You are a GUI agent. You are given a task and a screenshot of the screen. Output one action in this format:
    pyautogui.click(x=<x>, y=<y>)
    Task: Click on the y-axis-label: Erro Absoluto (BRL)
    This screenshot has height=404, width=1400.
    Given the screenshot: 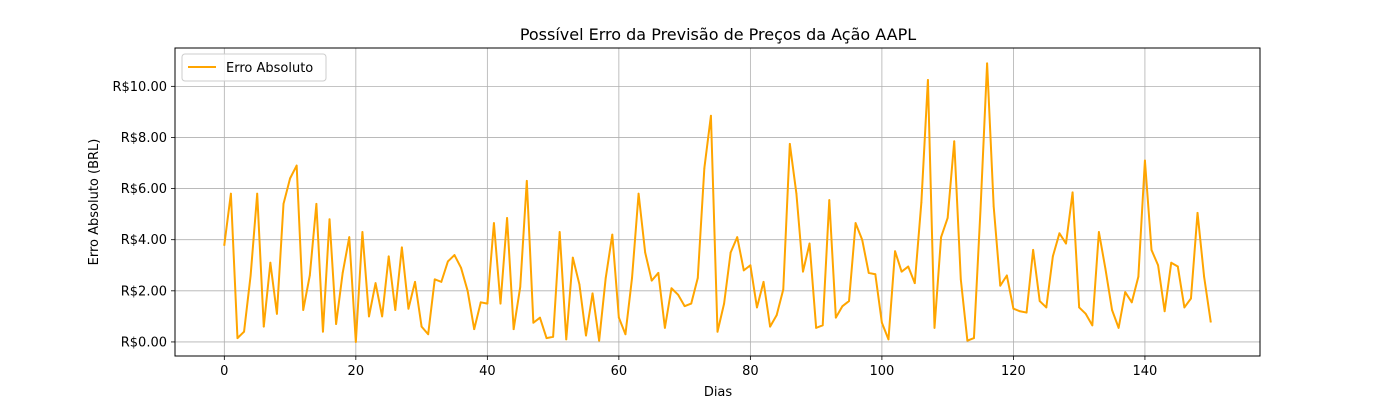 What is the action you would take?
    pyautogui.click(x=94, y=202)
    